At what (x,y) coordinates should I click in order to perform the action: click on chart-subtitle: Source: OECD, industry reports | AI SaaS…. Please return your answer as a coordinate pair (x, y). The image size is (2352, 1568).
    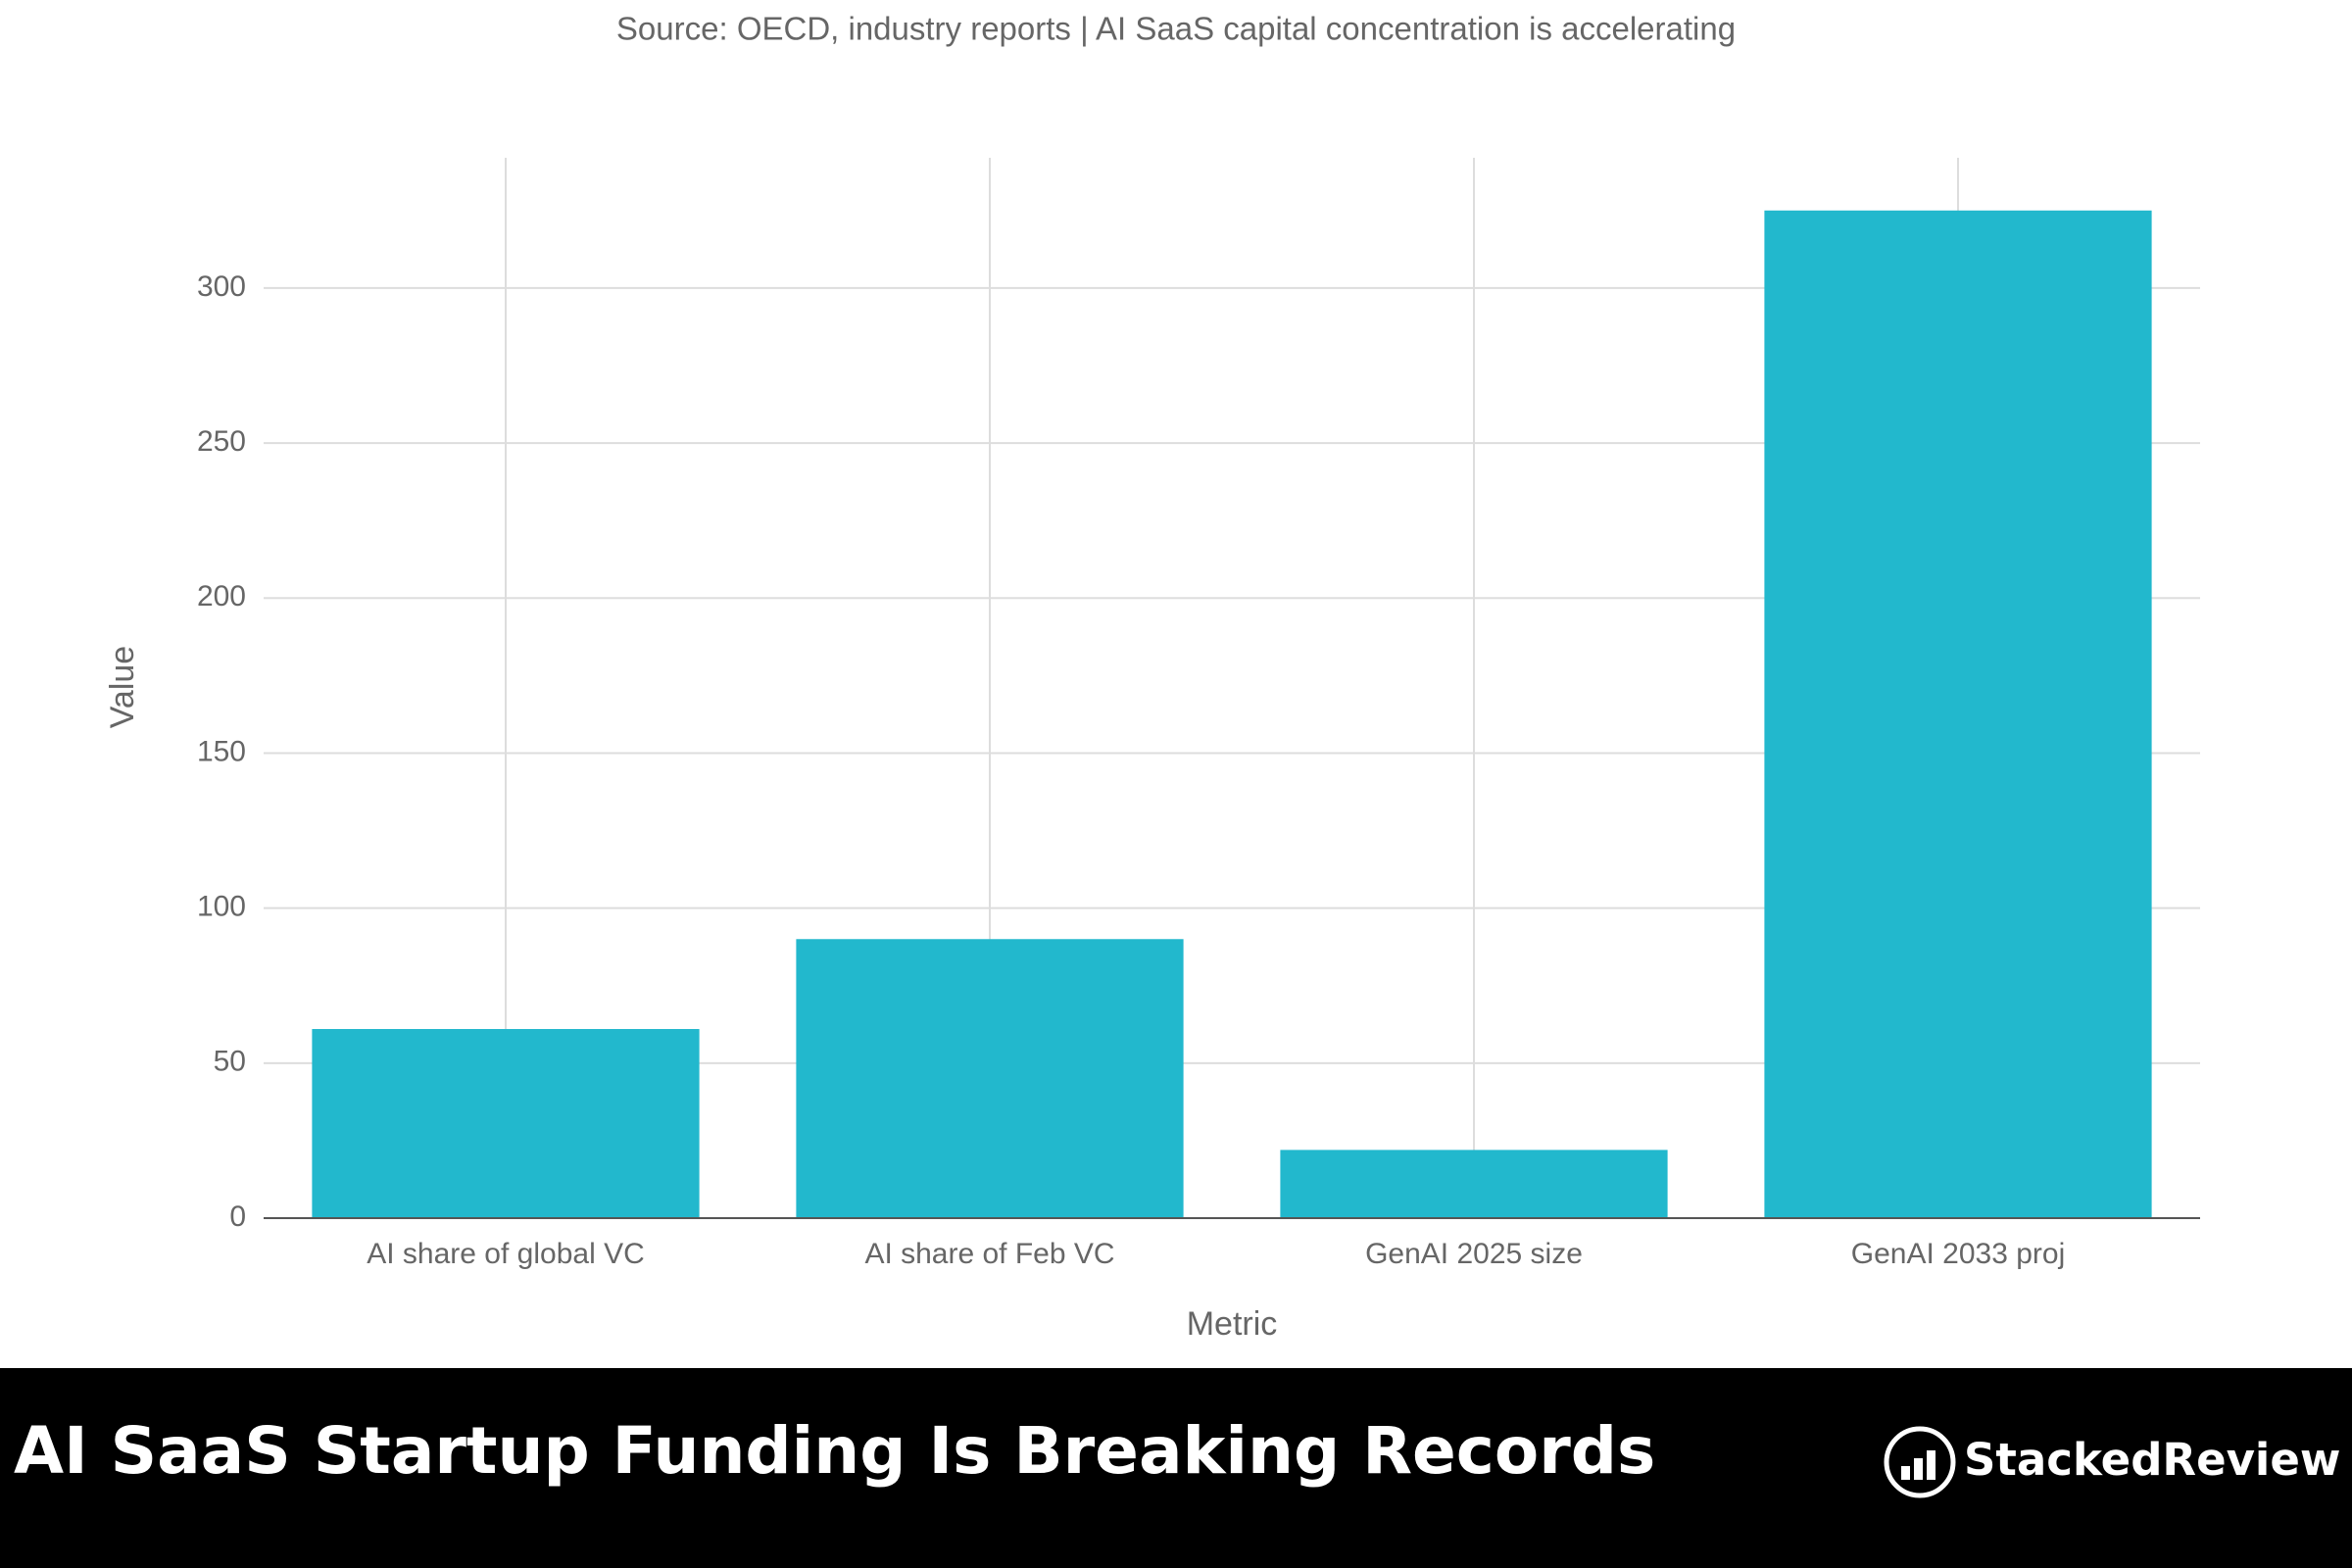
    Looking at the image, I should click on (1176, 29).